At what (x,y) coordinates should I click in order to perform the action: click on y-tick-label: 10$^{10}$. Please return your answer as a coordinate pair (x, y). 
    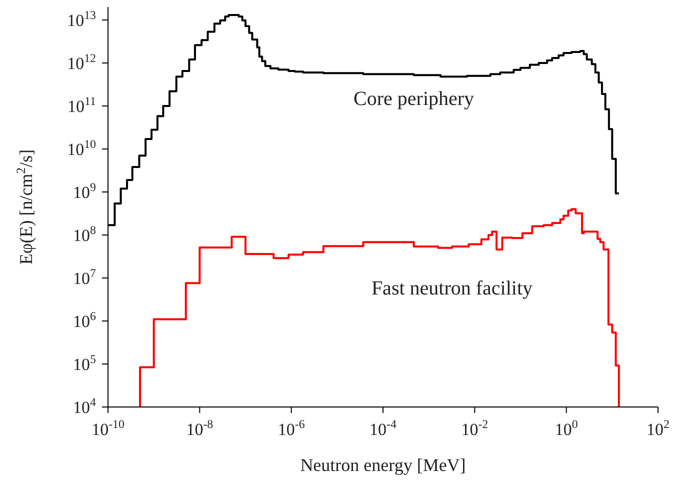
    Looking at the image, I should click on (81, 147).